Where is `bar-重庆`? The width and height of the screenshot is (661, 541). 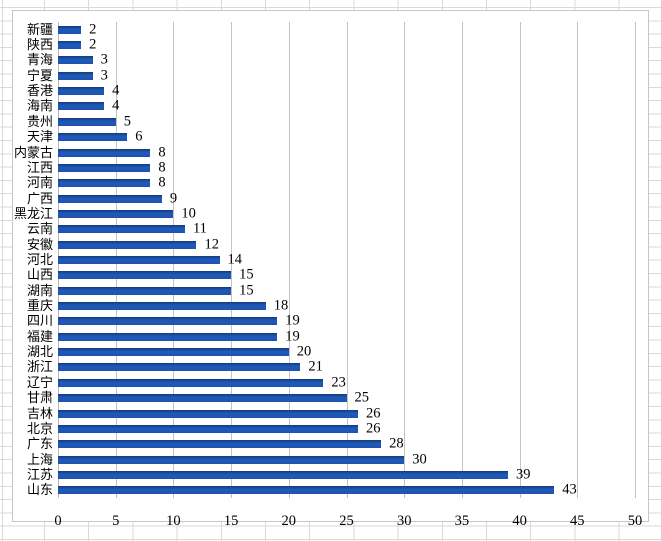
bar-重庆 is located at coordinates (162, 306).